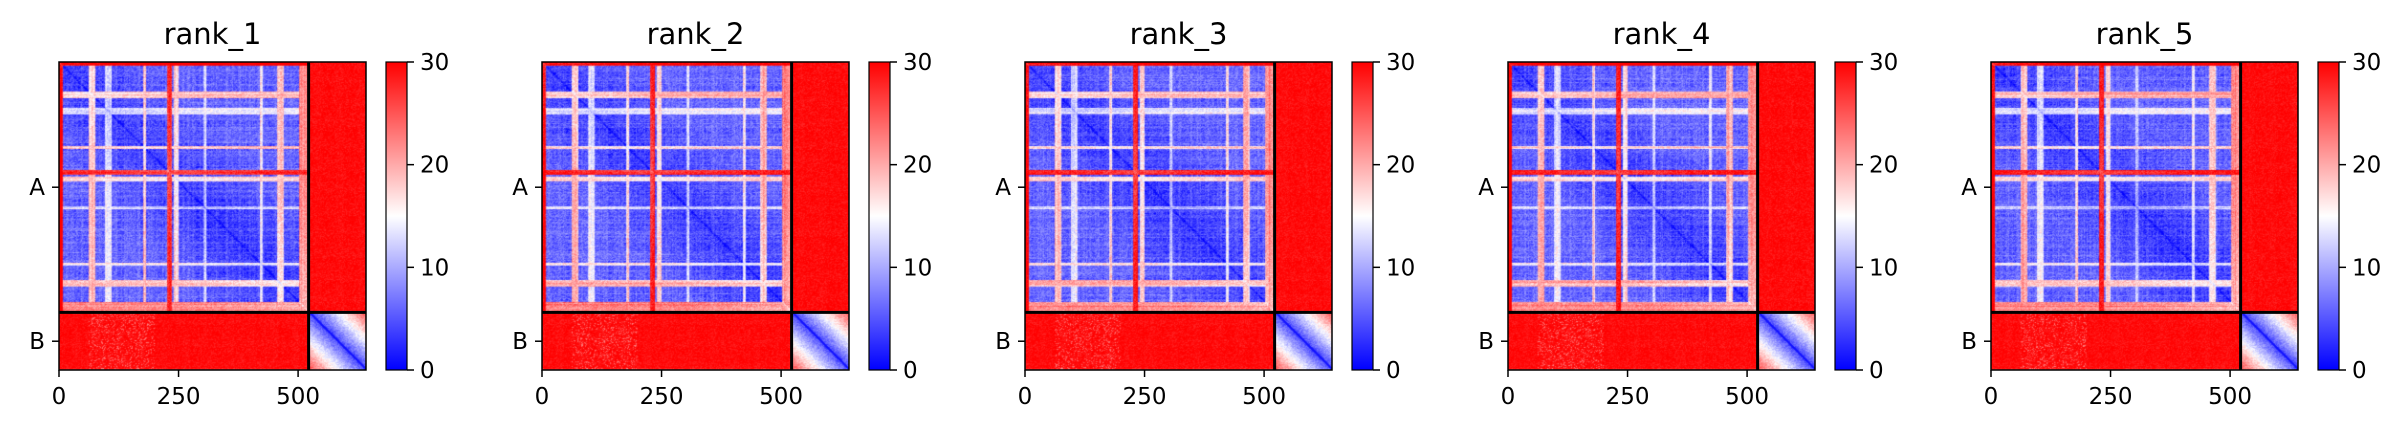  Describe the element at coordinates (2145, 34) in the screenshot. I see `panel-title: rank_5` at that location.